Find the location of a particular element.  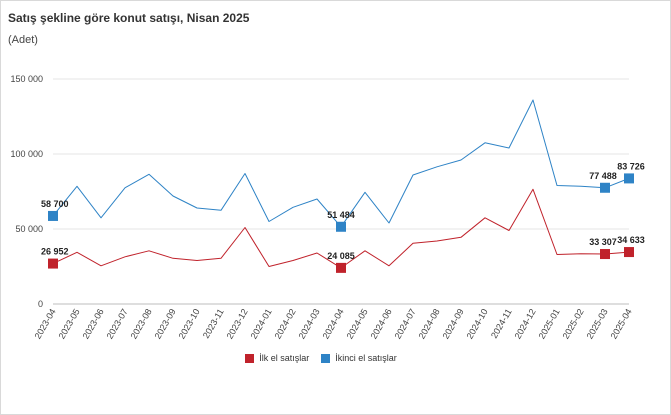

chart-subtitle: (Adet) is located at coordinates (23, 40).